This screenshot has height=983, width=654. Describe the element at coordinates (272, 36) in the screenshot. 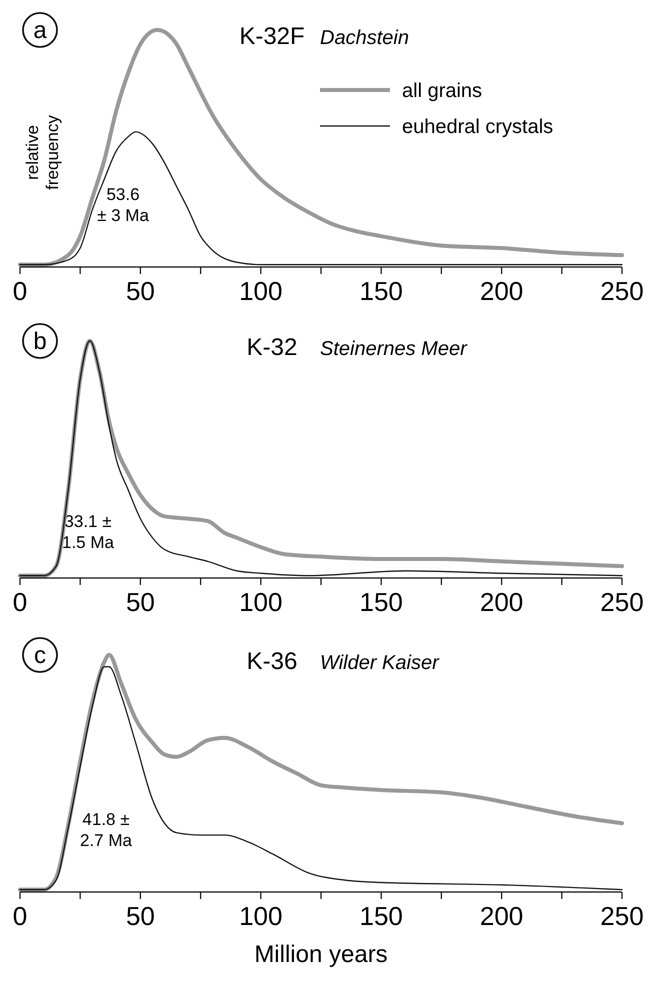

I see `chart-title: K-32F` at that location.